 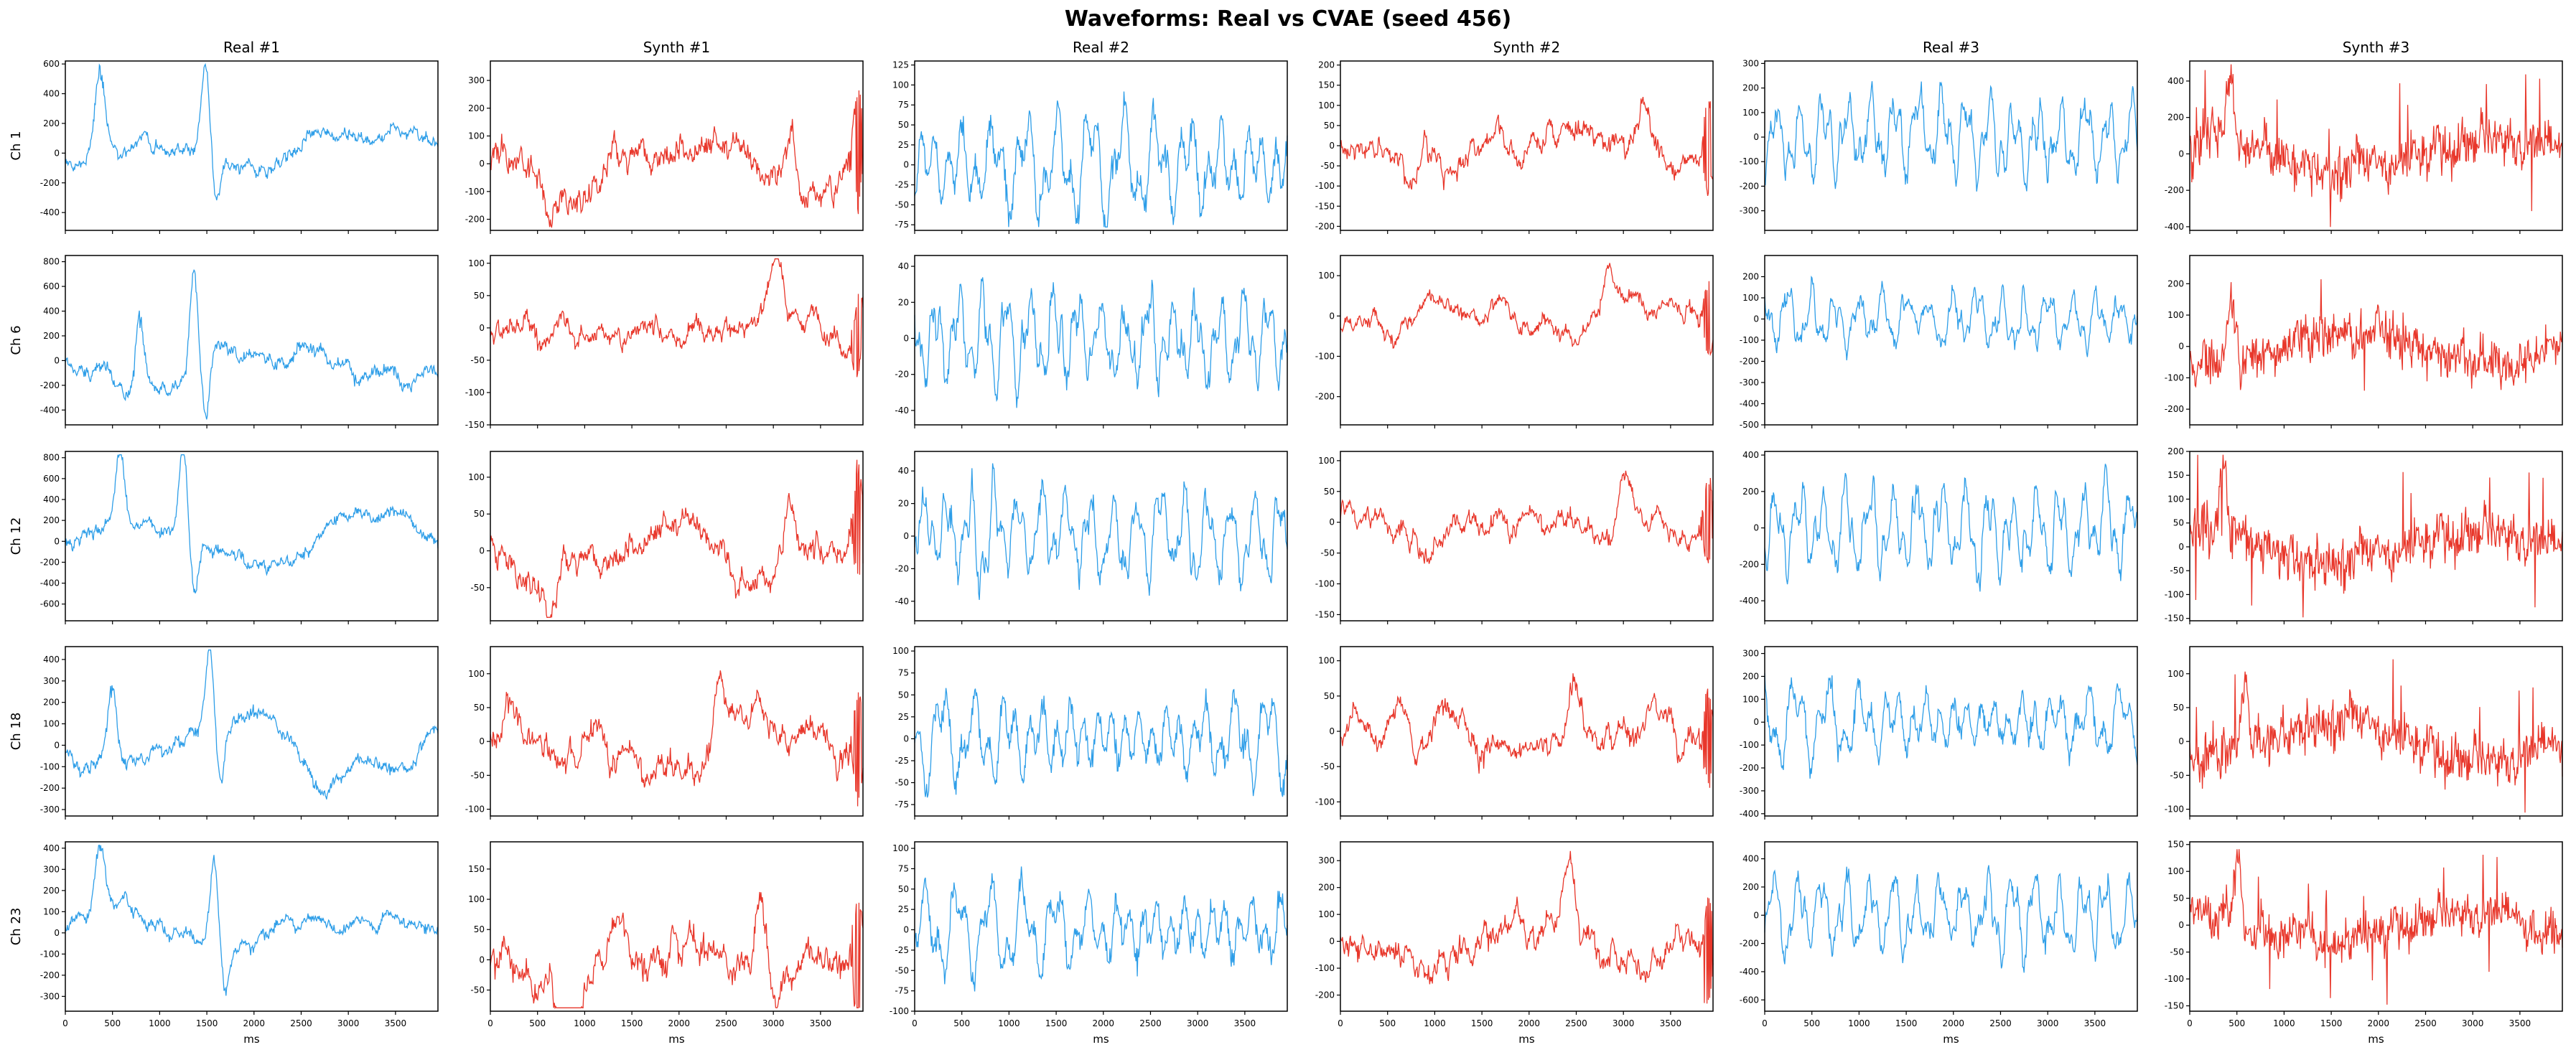 What do you see at coordinates (2364, 535) in the screenshot?
I see `panel-ch12-synth3: -150 -100 -50 0 50 100 150 200` at bounding box center [2364, 535].